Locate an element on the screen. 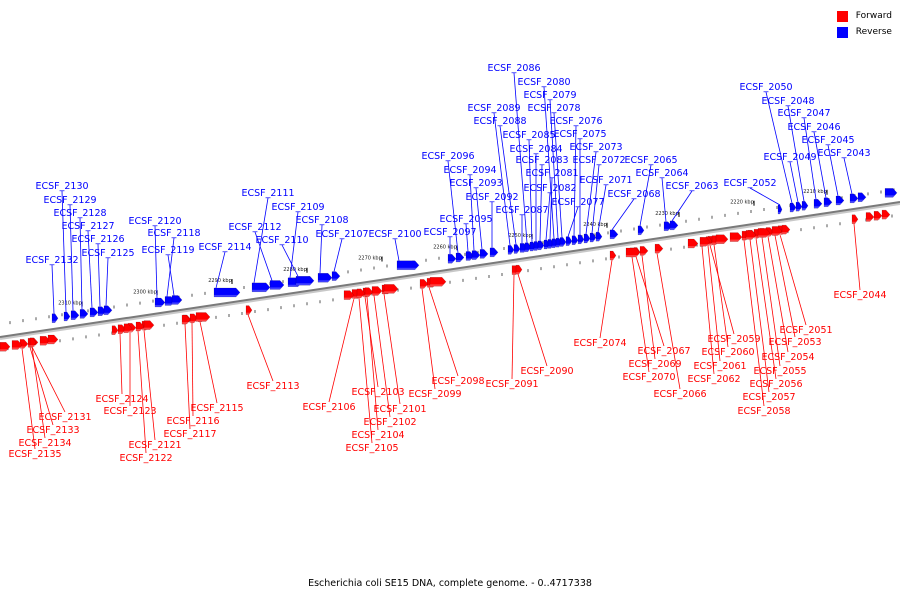 Image resolution: width=900 pixels, height=600 pixels. gene-label: ECSF_2085 is located at coordinates (528, 135).